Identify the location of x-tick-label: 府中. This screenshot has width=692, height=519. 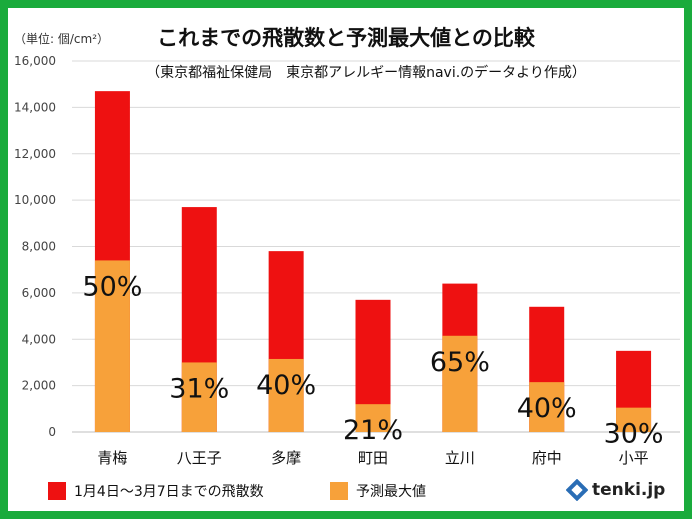
(547, 458).